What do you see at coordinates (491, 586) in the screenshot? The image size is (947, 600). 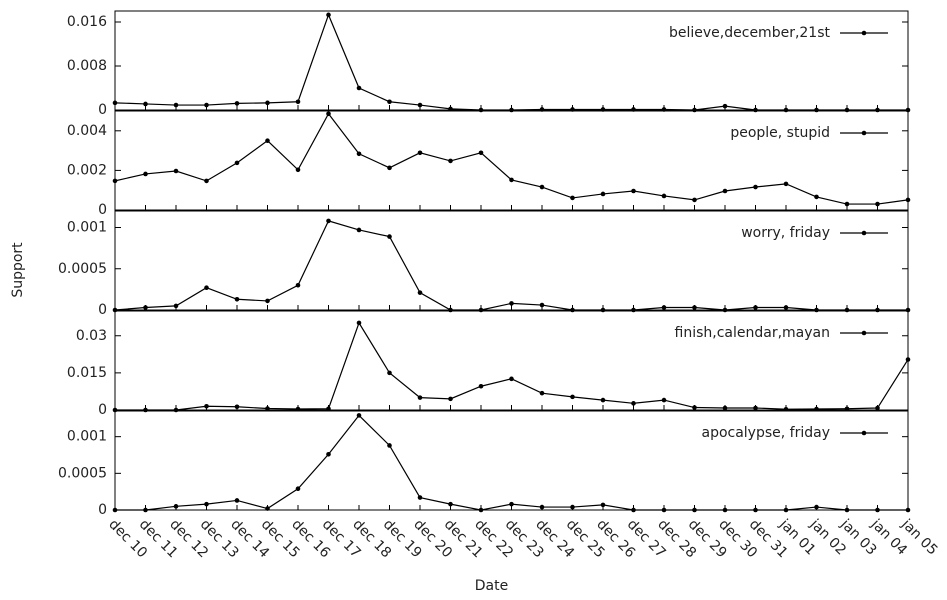 I see `x-axis-label: Date` at bounding box center [491, 586].